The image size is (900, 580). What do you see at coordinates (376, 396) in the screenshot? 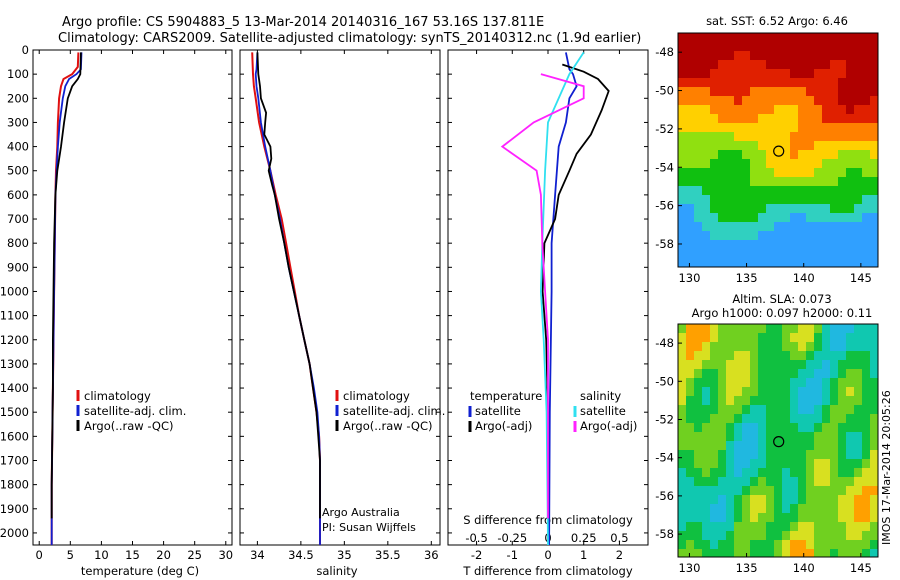
I see `salinity-legend-label: climatology` at bounding box center [376, 396].